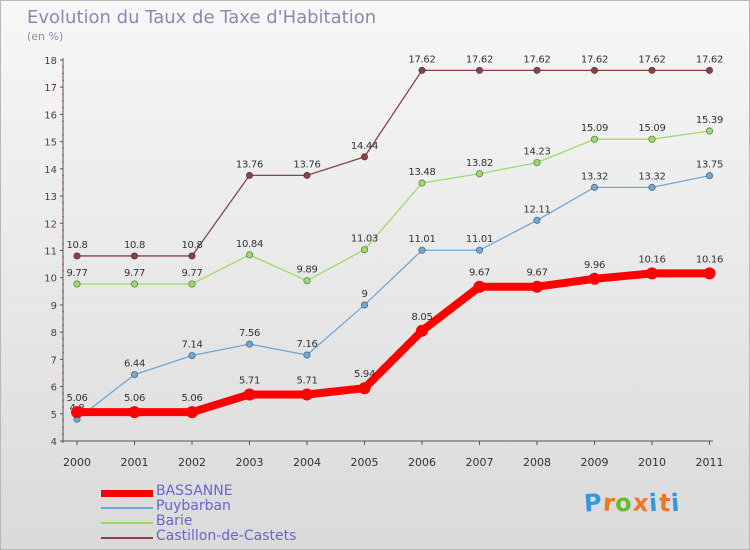  I want to click on y-tick-label: 14, so click(50, 170).